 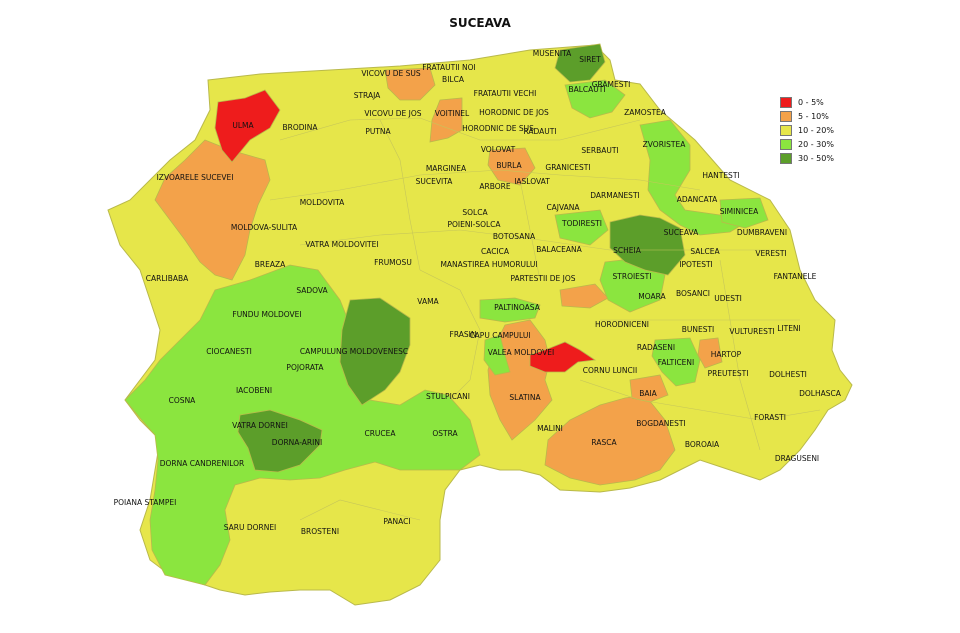 What do you see at coordinates (682, 232) in the screenshot?
I see `region-label: SUCEAVA` at bounding box center [682, 232].